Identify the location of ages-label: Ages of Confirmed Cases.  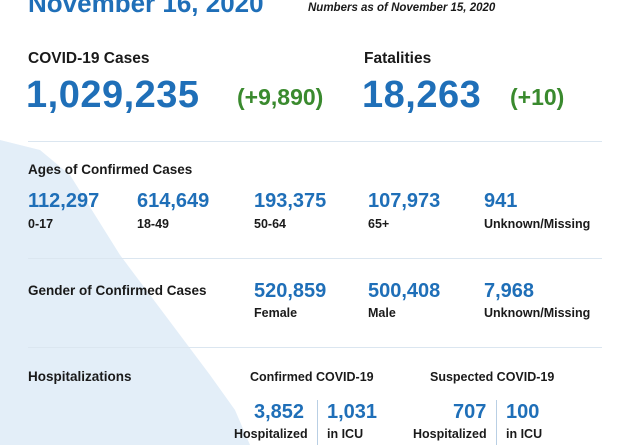
(110, 169).